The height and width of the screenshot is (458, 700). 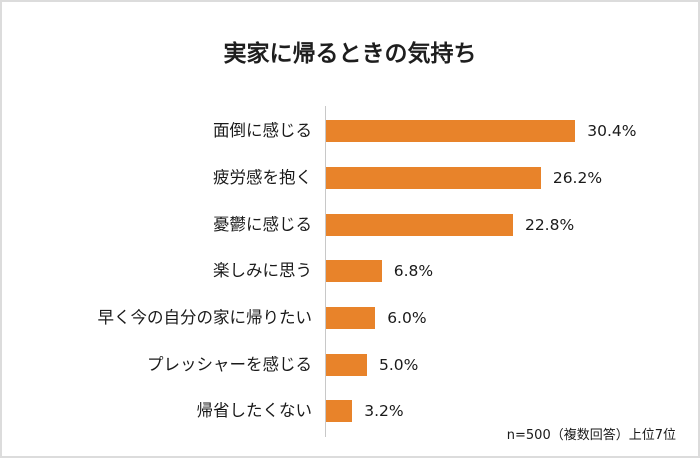 What do you see at coordinates (205, 317) in the screenshot?
I see `category-label: 早く今の自分の家に帰りたい` at bounding box center [205, 317].